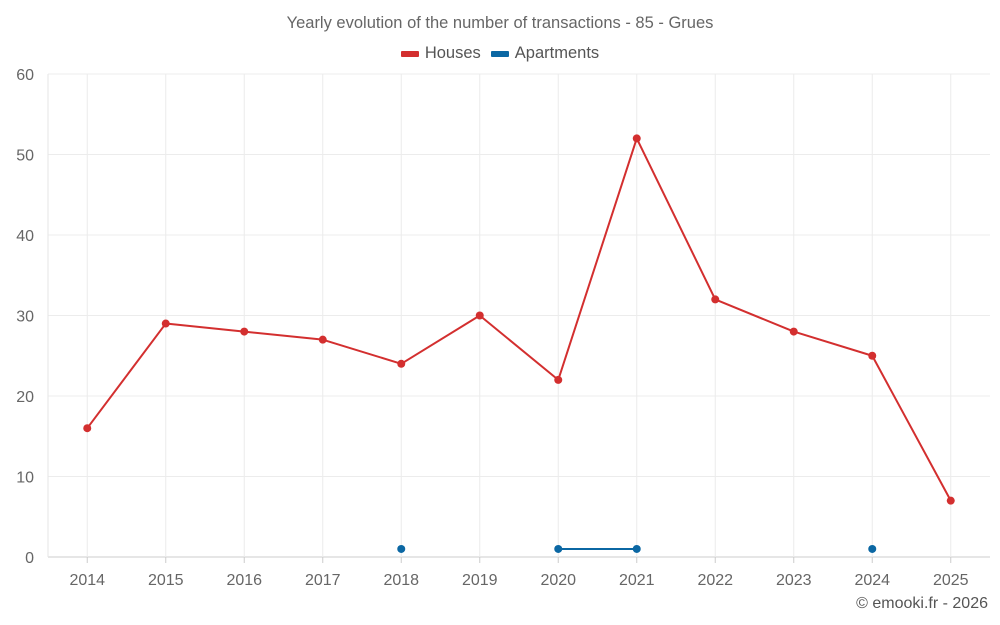 The height and width of the screenshot is (625, 1000). I want to click on y-tick-label-10: 10, so click(25, 478).